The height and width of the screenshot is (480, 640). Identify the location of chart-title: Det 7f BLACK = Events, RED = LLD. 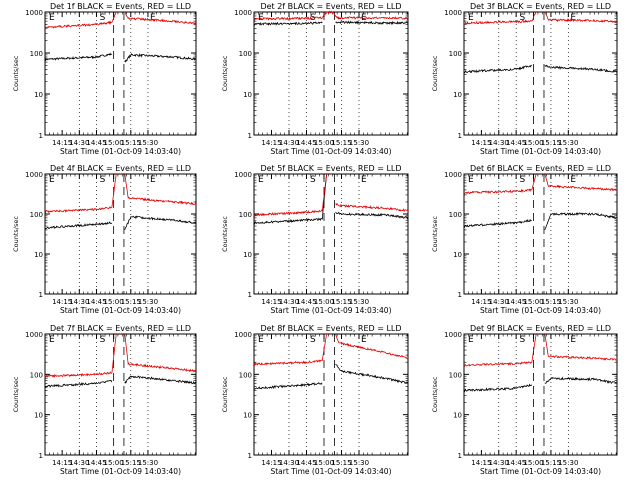
(120, 328).